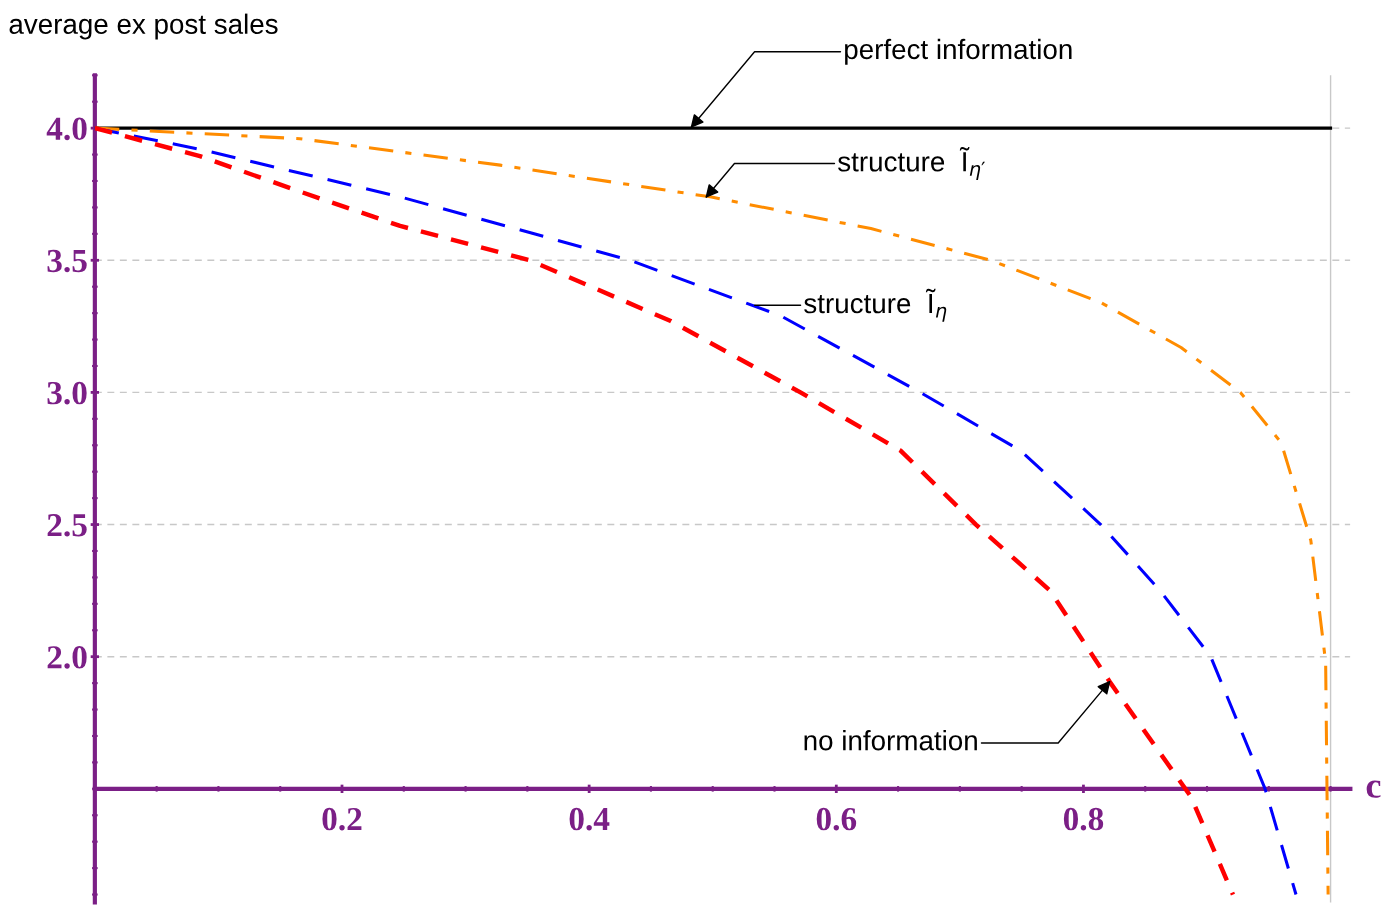 This screenshot has height=907, width=1395. Describe the element at coordinates (1373, 789) in the screenshot. I see `x-axis-title: c` at that location.